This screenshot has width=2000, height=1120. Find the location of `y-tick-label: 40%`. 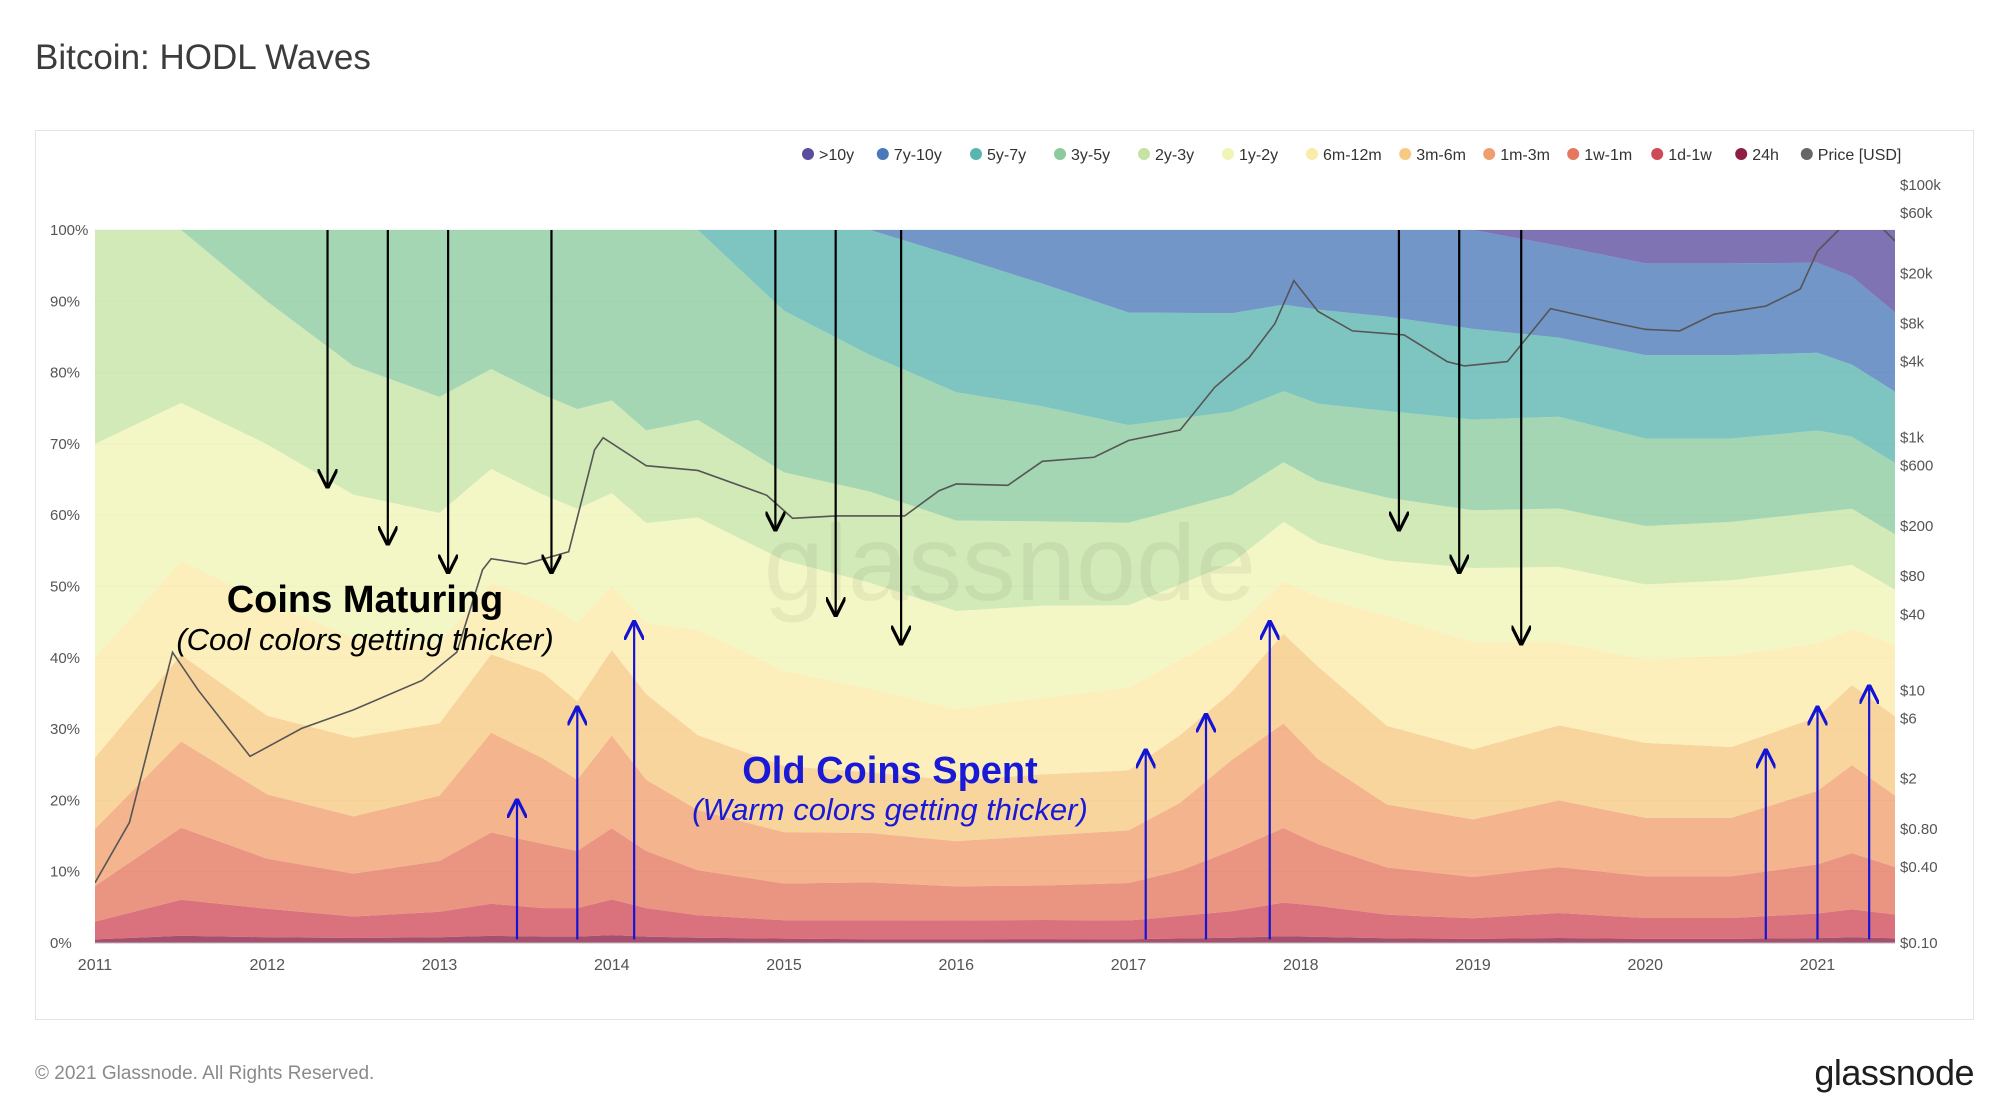

y-tick-label: 40% is located at coordinates (65, 658).